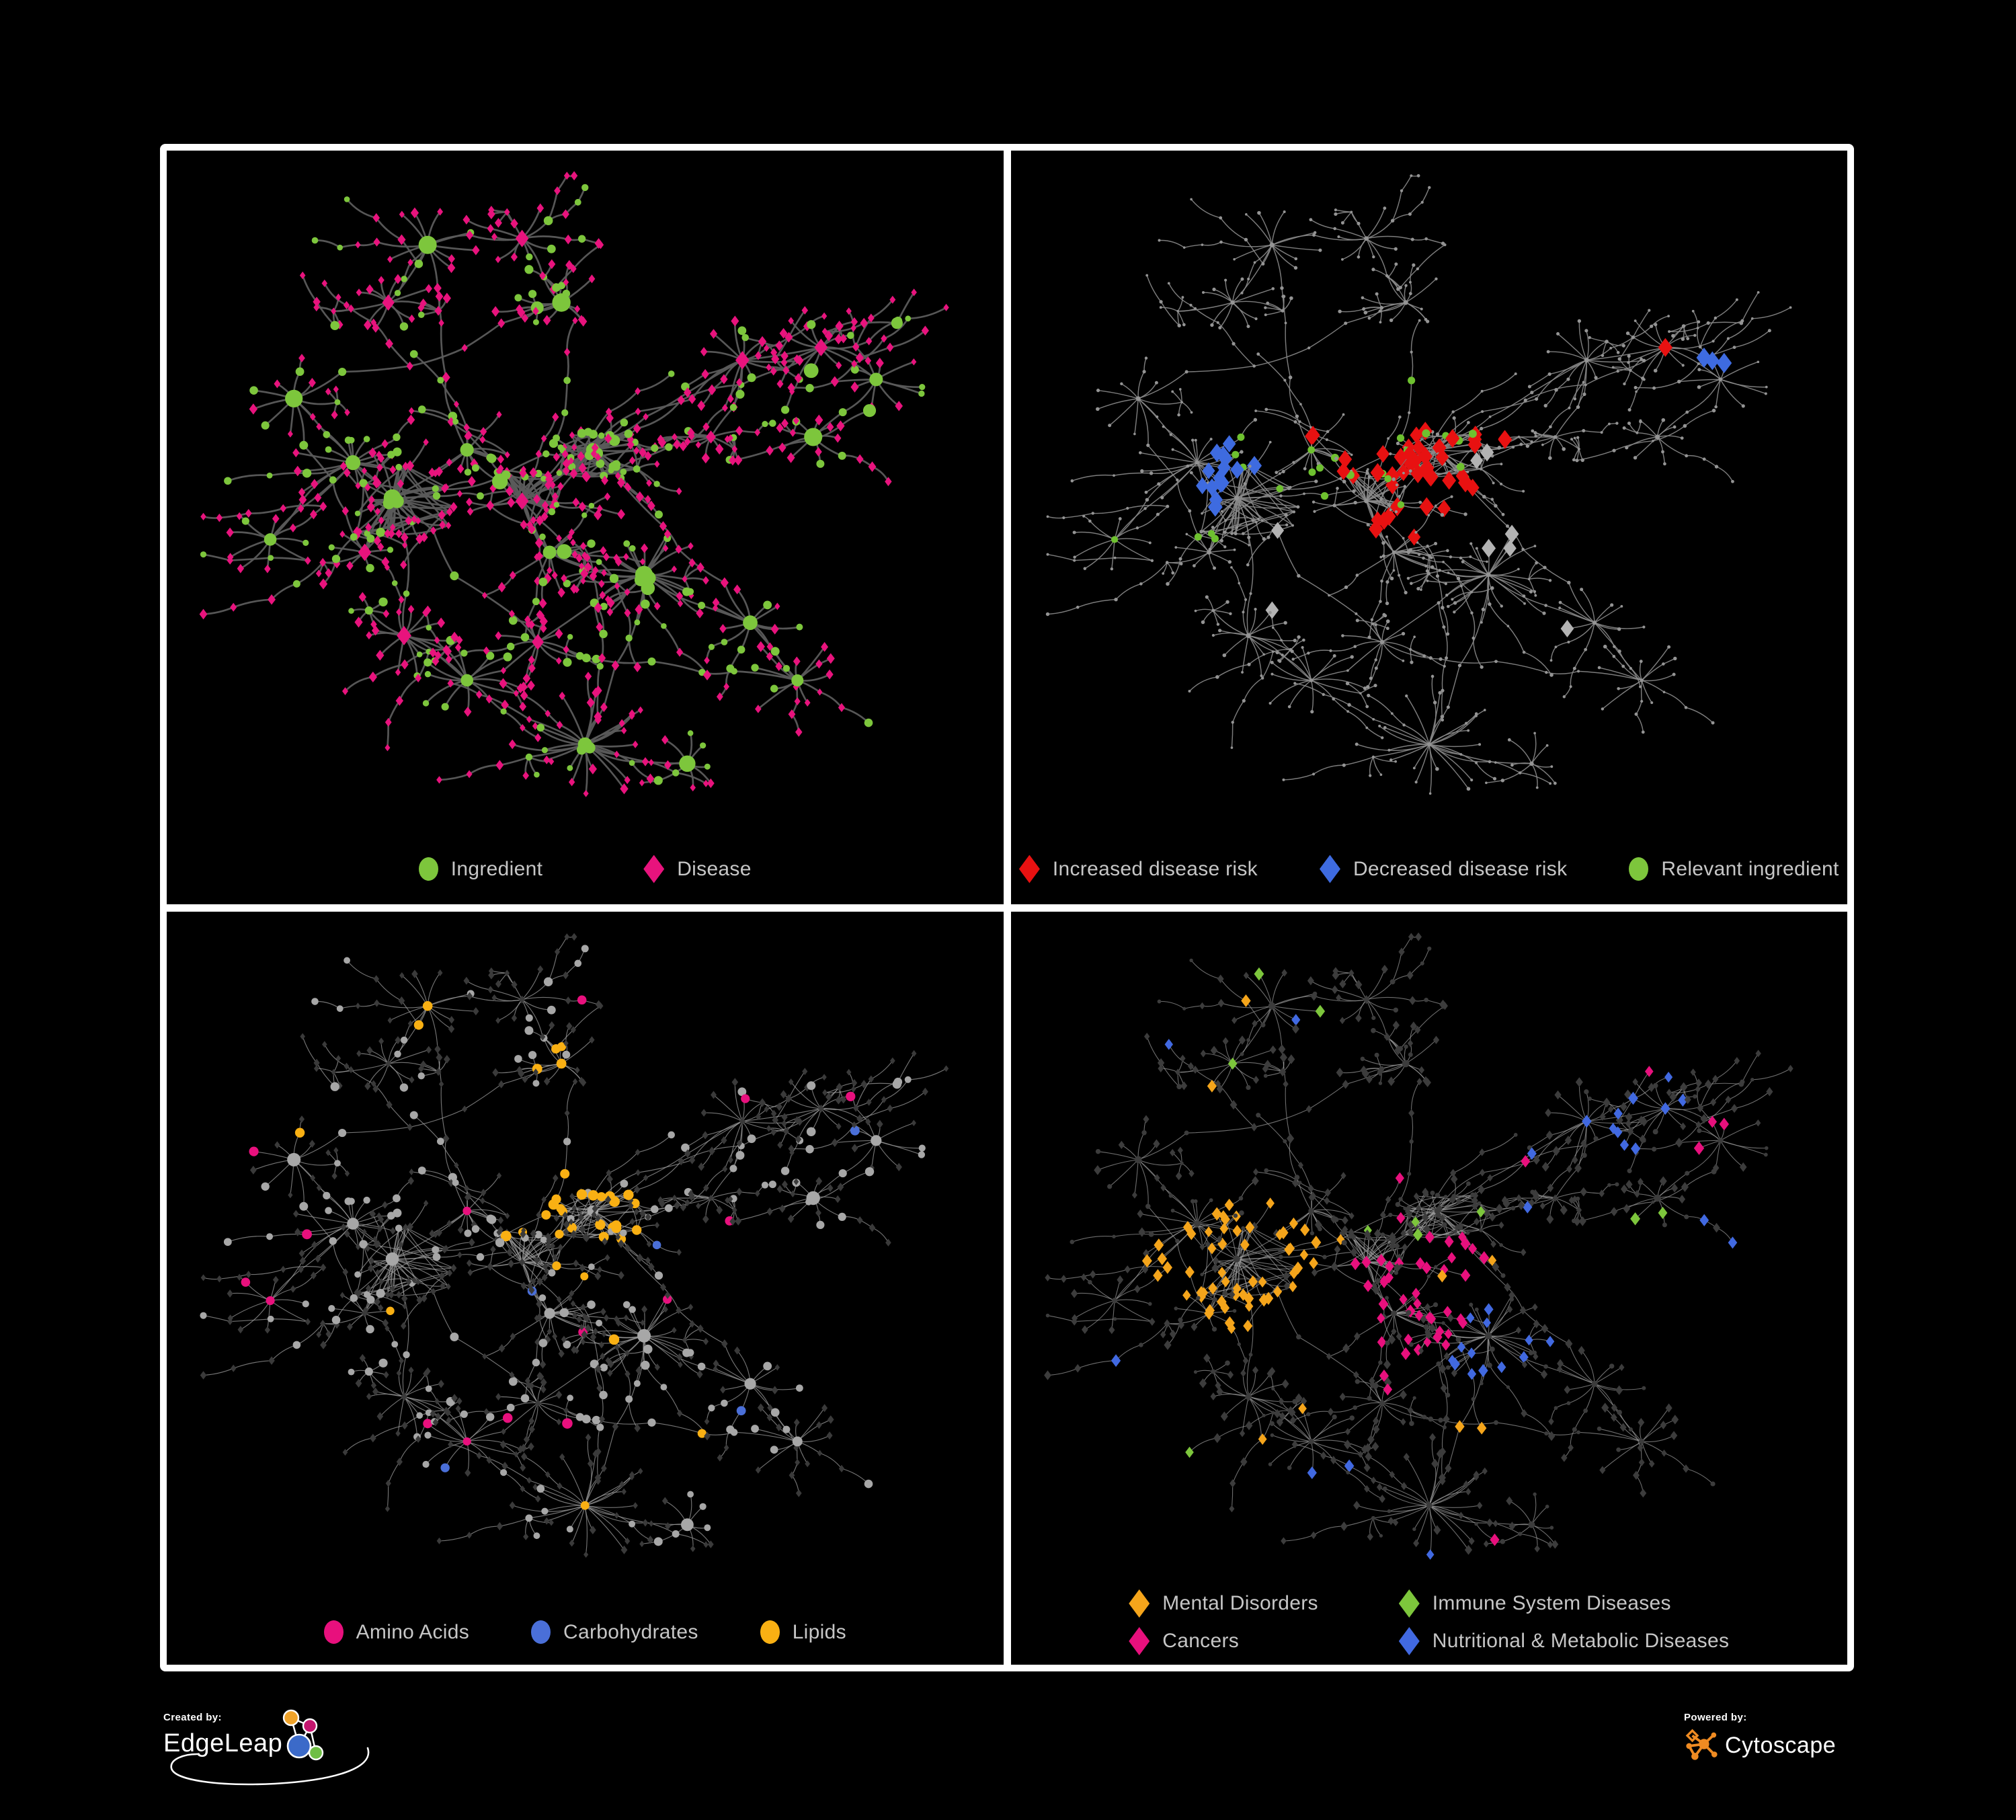 The width and height of the screenshot is (2016, 1820). I want to click on legend-label: Relevant ingredient, so click(1750, 868).